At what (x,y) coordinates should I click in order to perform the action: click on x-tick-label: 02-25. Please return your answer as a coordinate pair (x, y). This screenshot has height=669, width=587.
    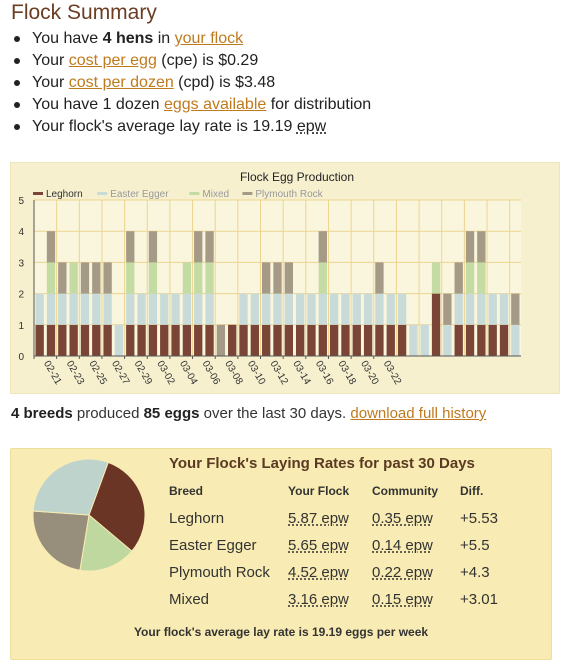
    Looking at the image, I should click on (97, 373).